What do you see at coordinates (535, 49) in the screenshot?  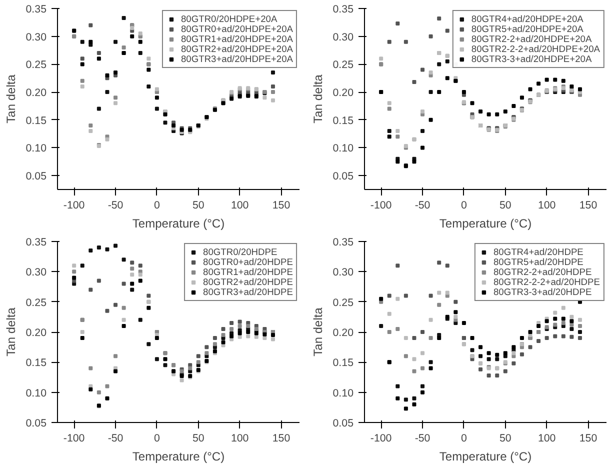 I see `legend-label: 80GTR2-2-2+ad/20HDPE+20A` at bounding box center [535, 49].